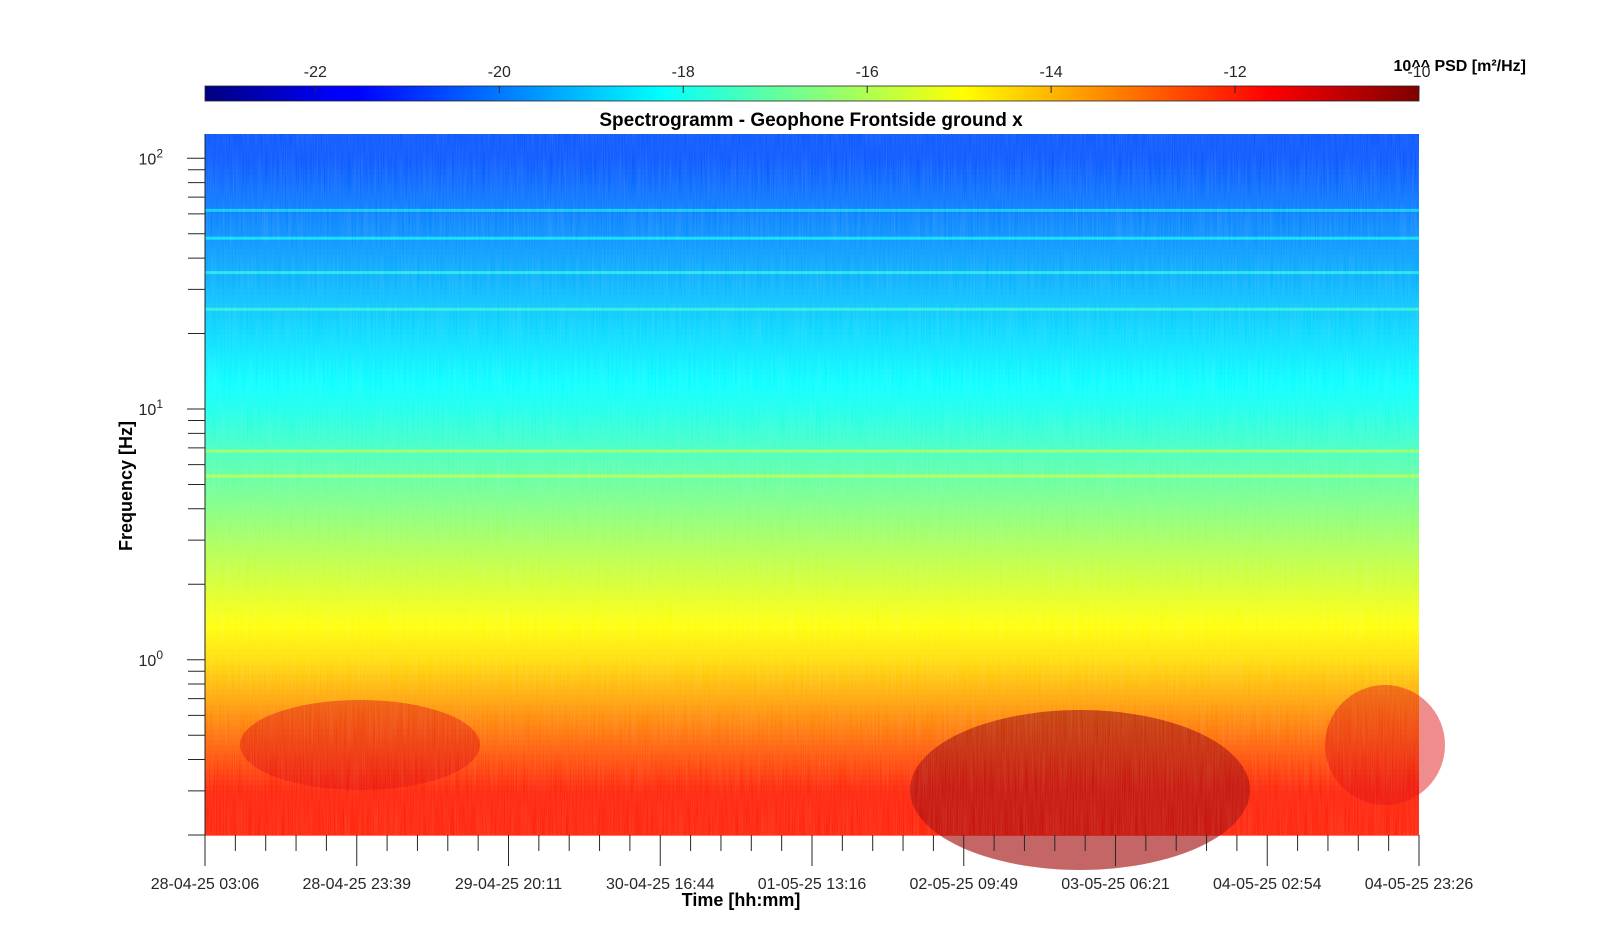  I want to click on colorbar-tick-label: -22, so click(315, 72).